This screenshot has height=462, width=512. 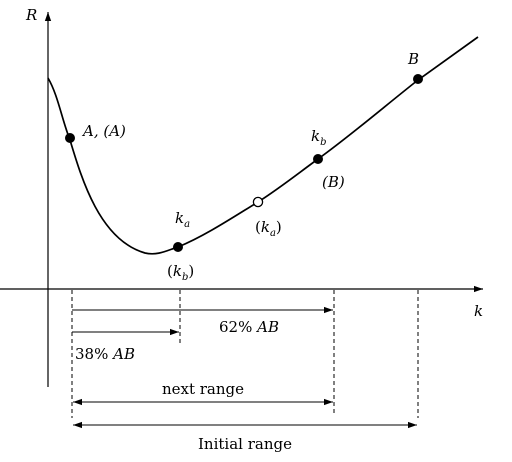 I want to click on label-next-range: next range, so click(x=203, y=389).